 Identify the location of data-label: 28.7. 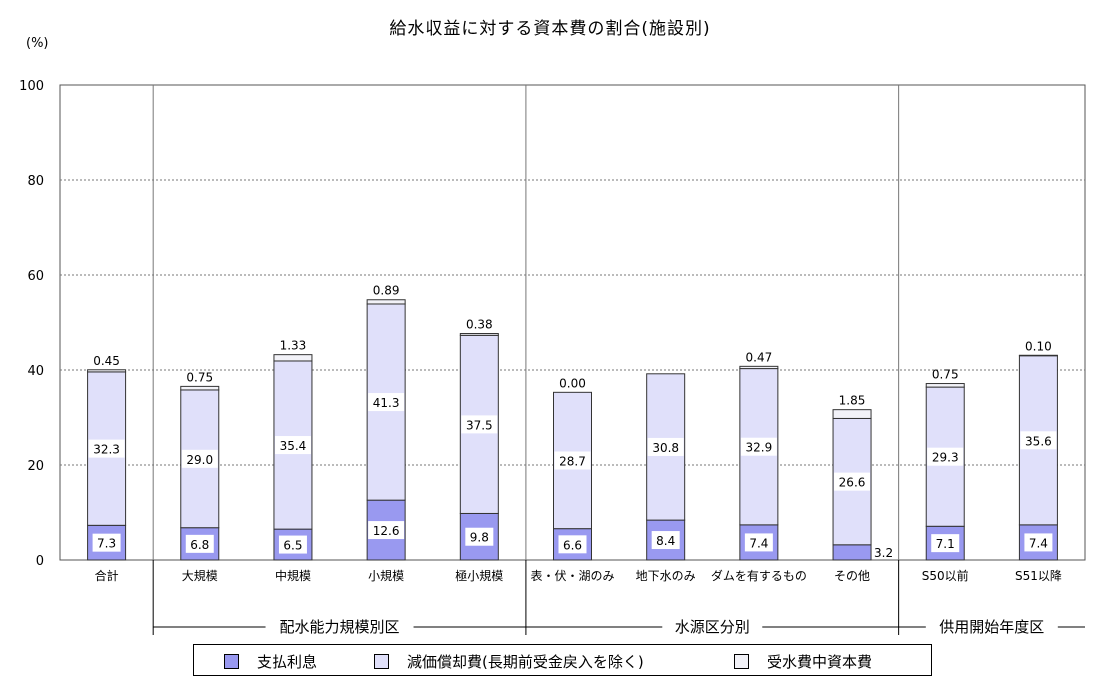
(572, 461).